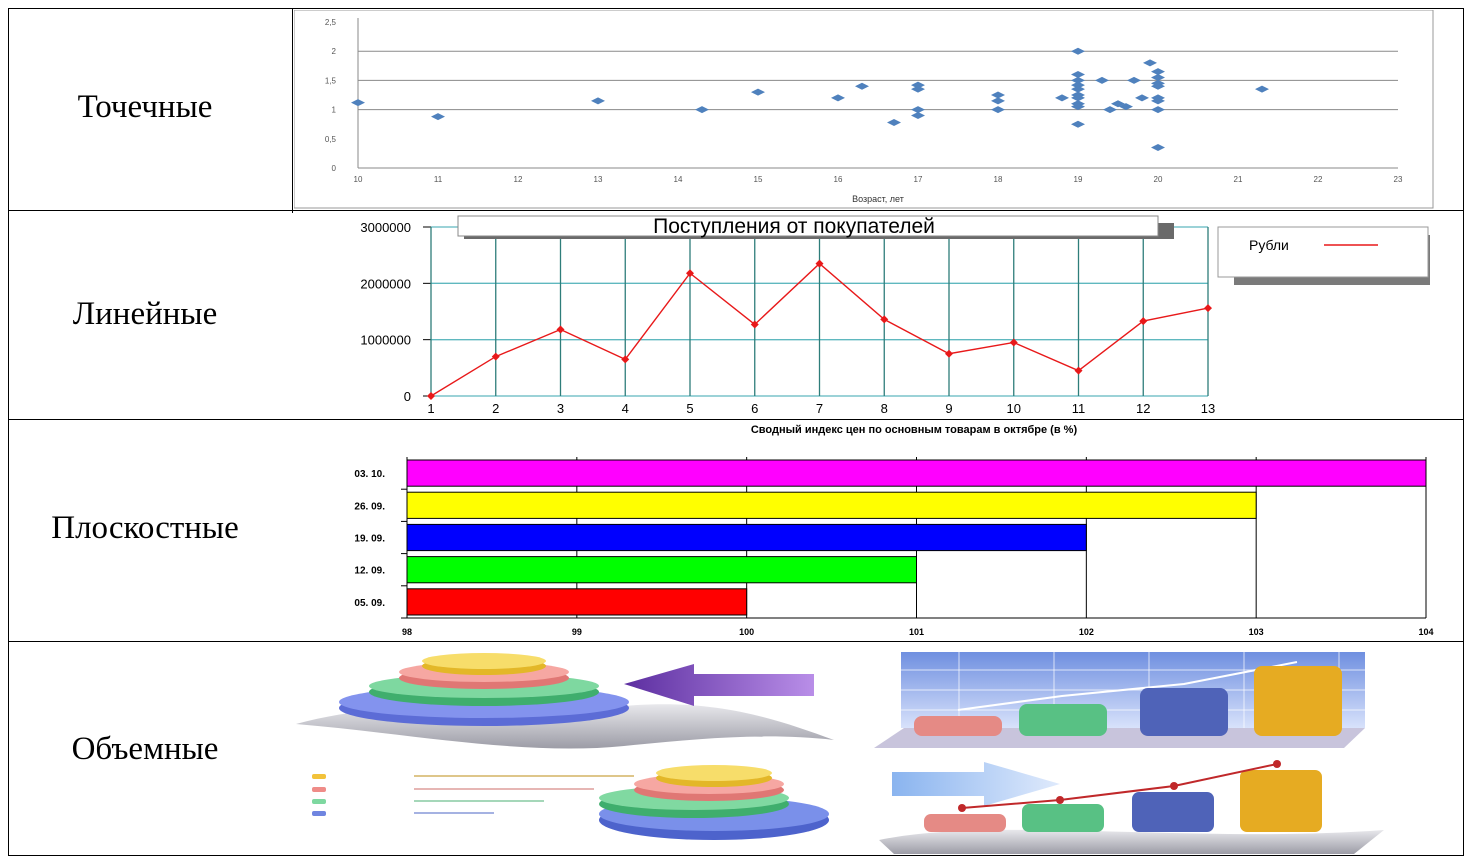 This screenshot has width=1466, height=859. I want to click on line-x-tick-label: 4, so click(625, 408).